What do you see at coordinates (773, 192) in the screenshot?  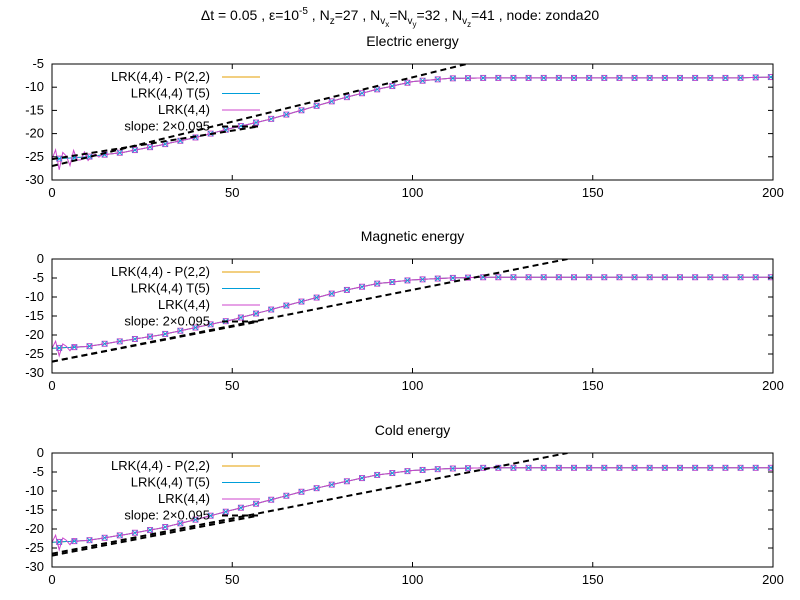 I see `x-tick-label: 200` at bounding box center [773, 192].